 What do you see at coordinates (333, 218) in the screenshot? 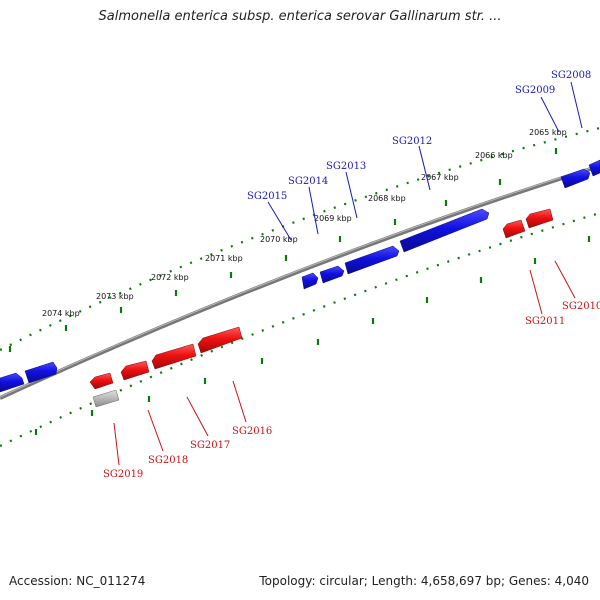
I see `scale-label-2069: 2069 kbp` at bounding box center [333, 218].